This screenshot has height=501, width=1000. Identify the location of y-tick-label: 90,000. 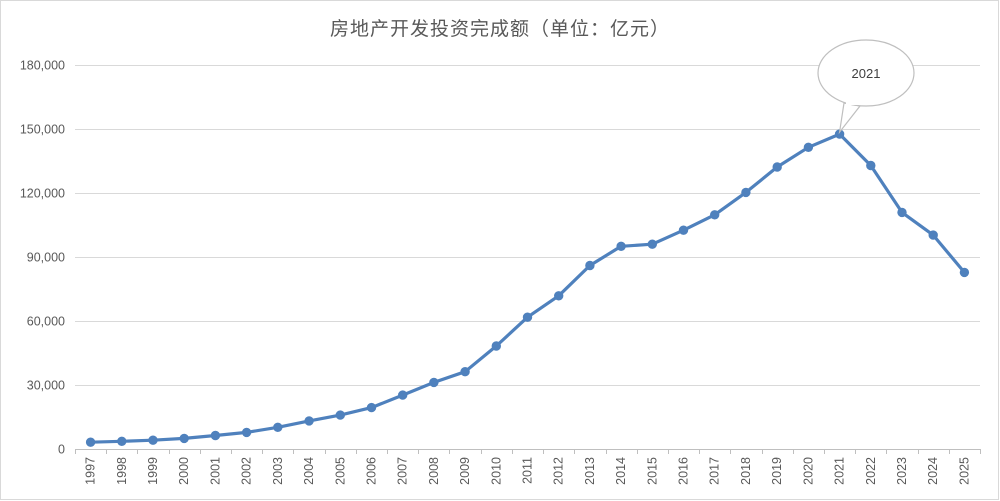
(46, 258).